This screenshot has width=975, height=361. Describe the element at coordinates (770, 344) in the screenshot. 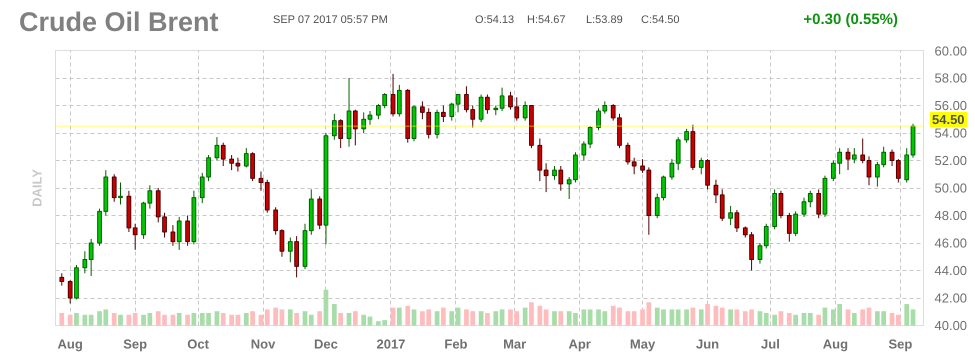

I see `x-tick-label: Jul` at that location.